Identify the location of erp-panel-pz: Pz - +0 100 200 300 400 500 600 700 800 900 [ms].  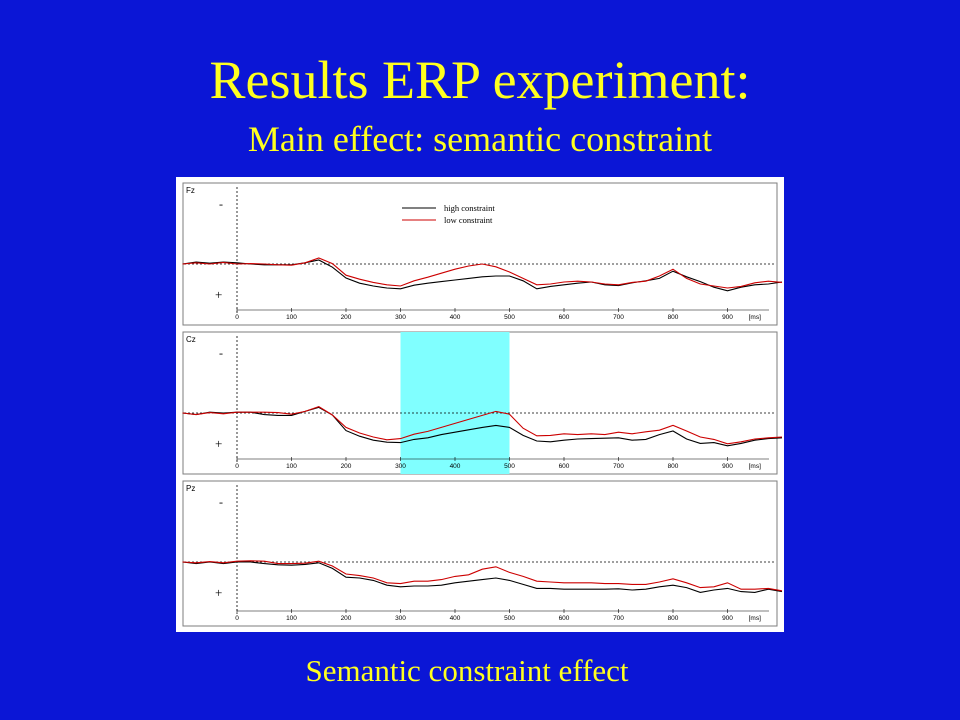
(482, 553).